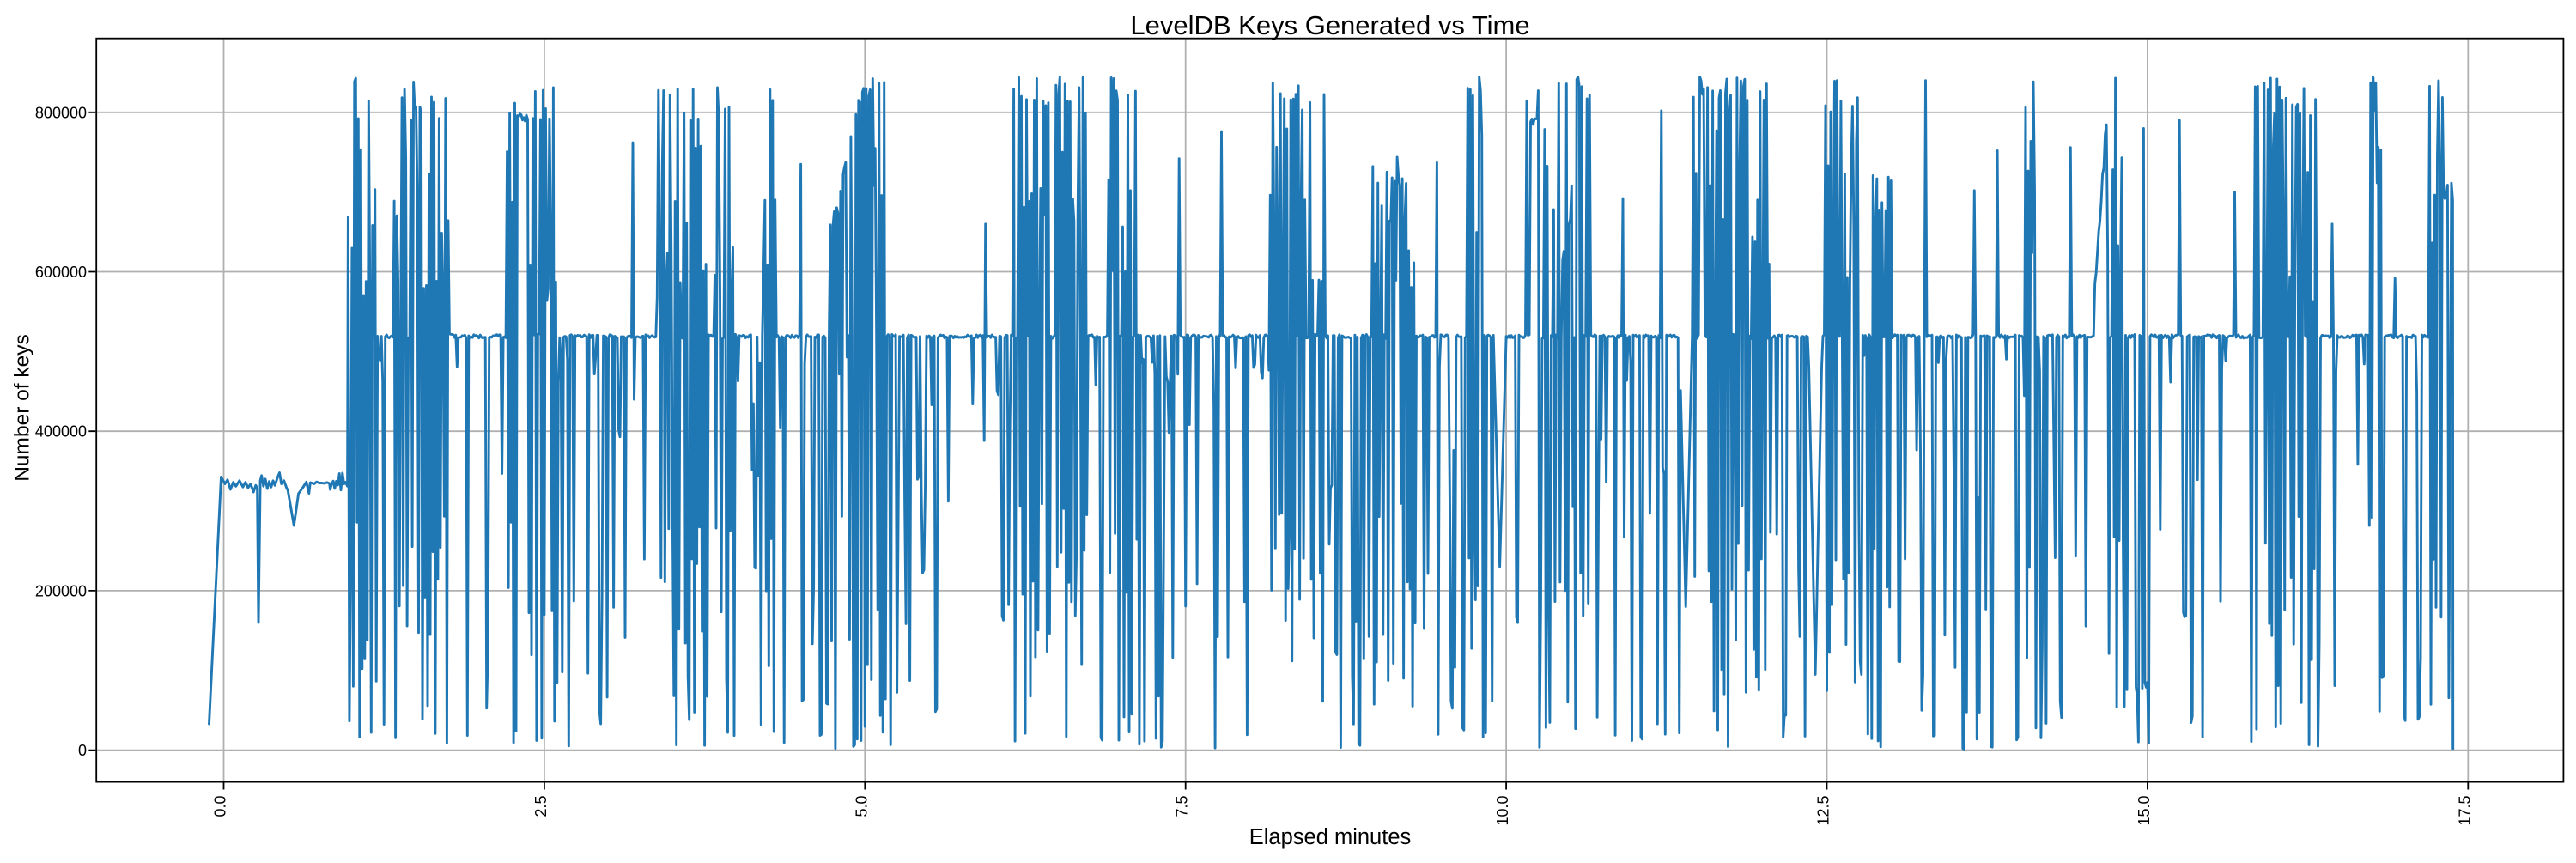  Describe the element at coordinates (220, 806) in the screenshot. I see `svg-text: 0.0` at that location.